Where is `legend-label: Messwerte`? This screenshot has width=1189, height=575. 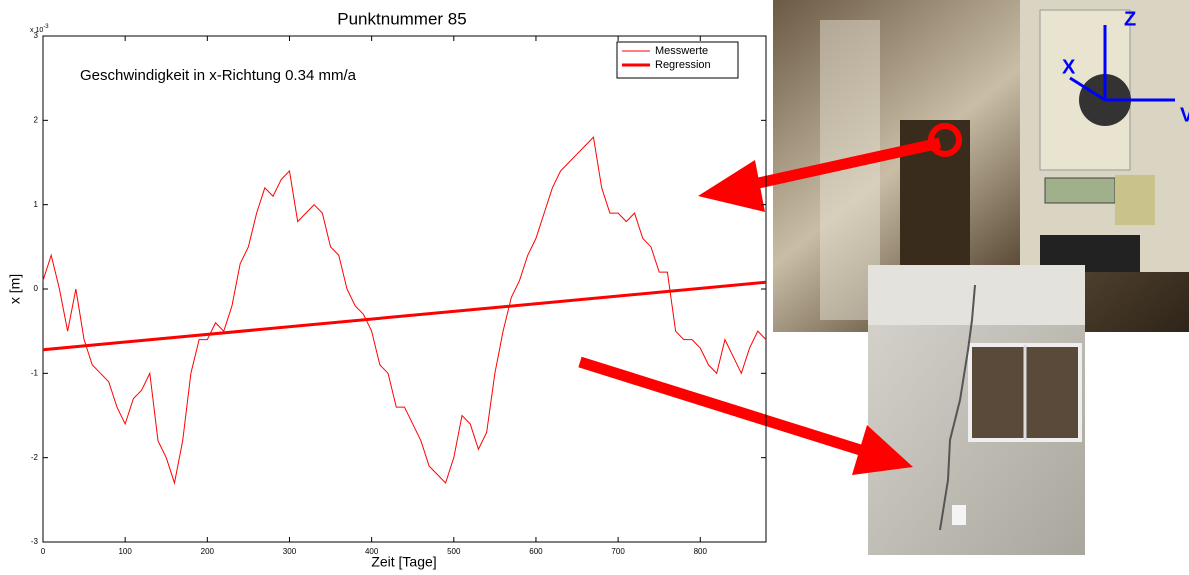
legend-label: Messwerte is located at coordinates (681, 51).